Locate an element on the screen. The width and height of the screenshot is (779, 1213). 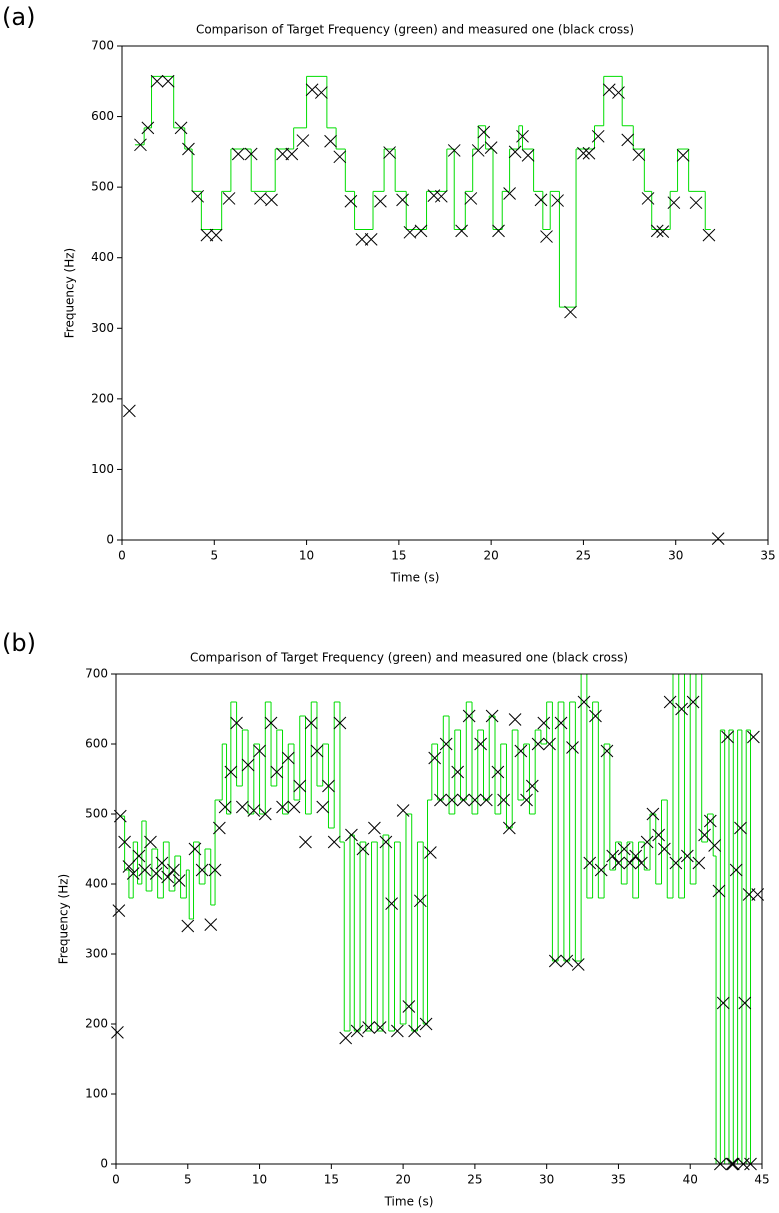
x-tick-label: 10 is located at coordinates (306, 556).